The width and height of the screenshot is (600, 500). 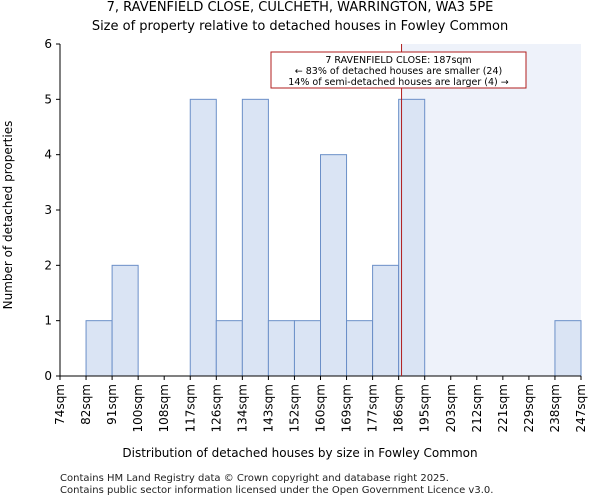 I want to click on x-tick-label: 177sqm, so click(x=373, y=408).